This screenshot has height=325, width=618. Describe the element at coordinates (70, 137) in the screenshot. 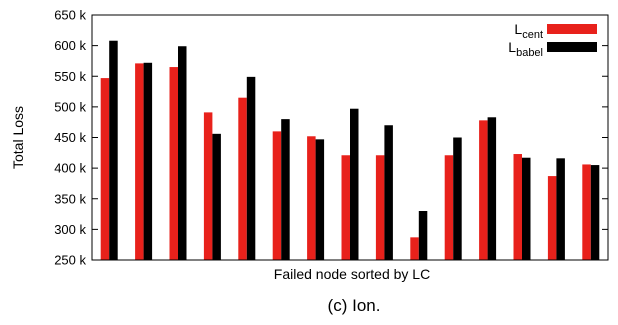

I see `y-tick-label: 450 k` at that location.